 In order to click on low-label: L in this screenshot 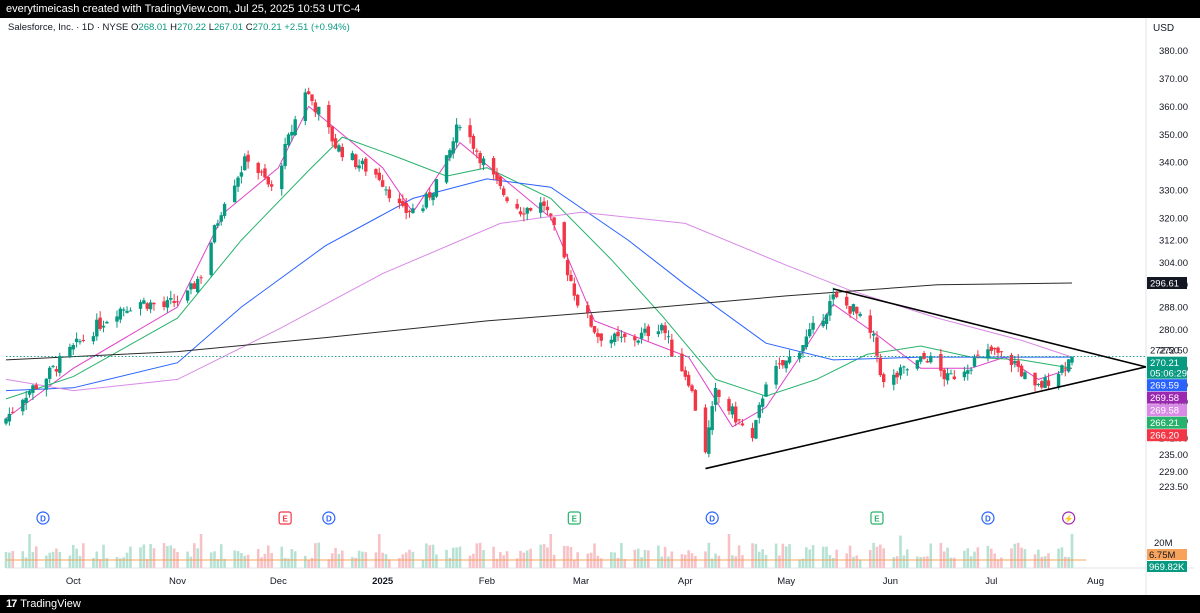, I will do `click(211, 27)`.